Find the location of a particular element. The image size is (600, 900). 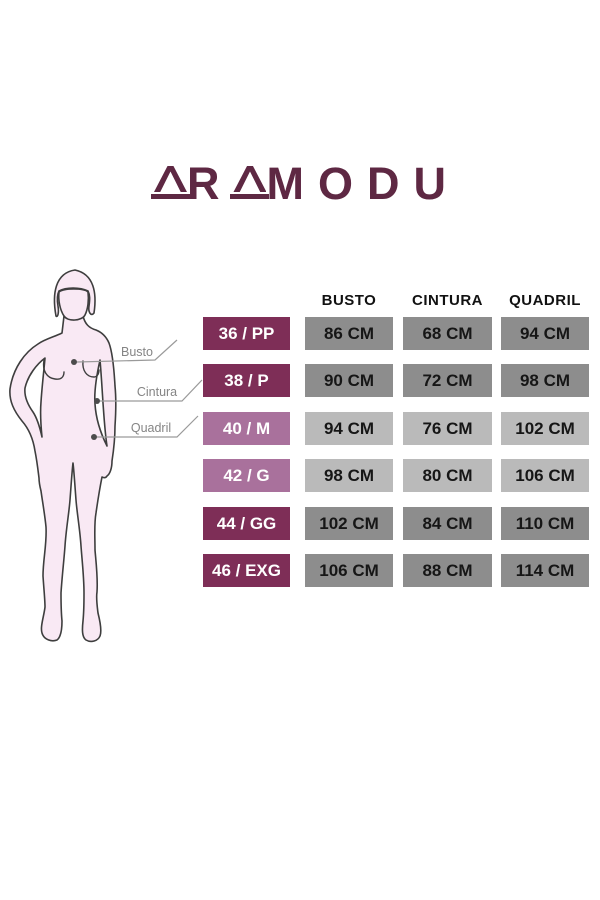

logo-letter: O is located at coordinates (342, 183).